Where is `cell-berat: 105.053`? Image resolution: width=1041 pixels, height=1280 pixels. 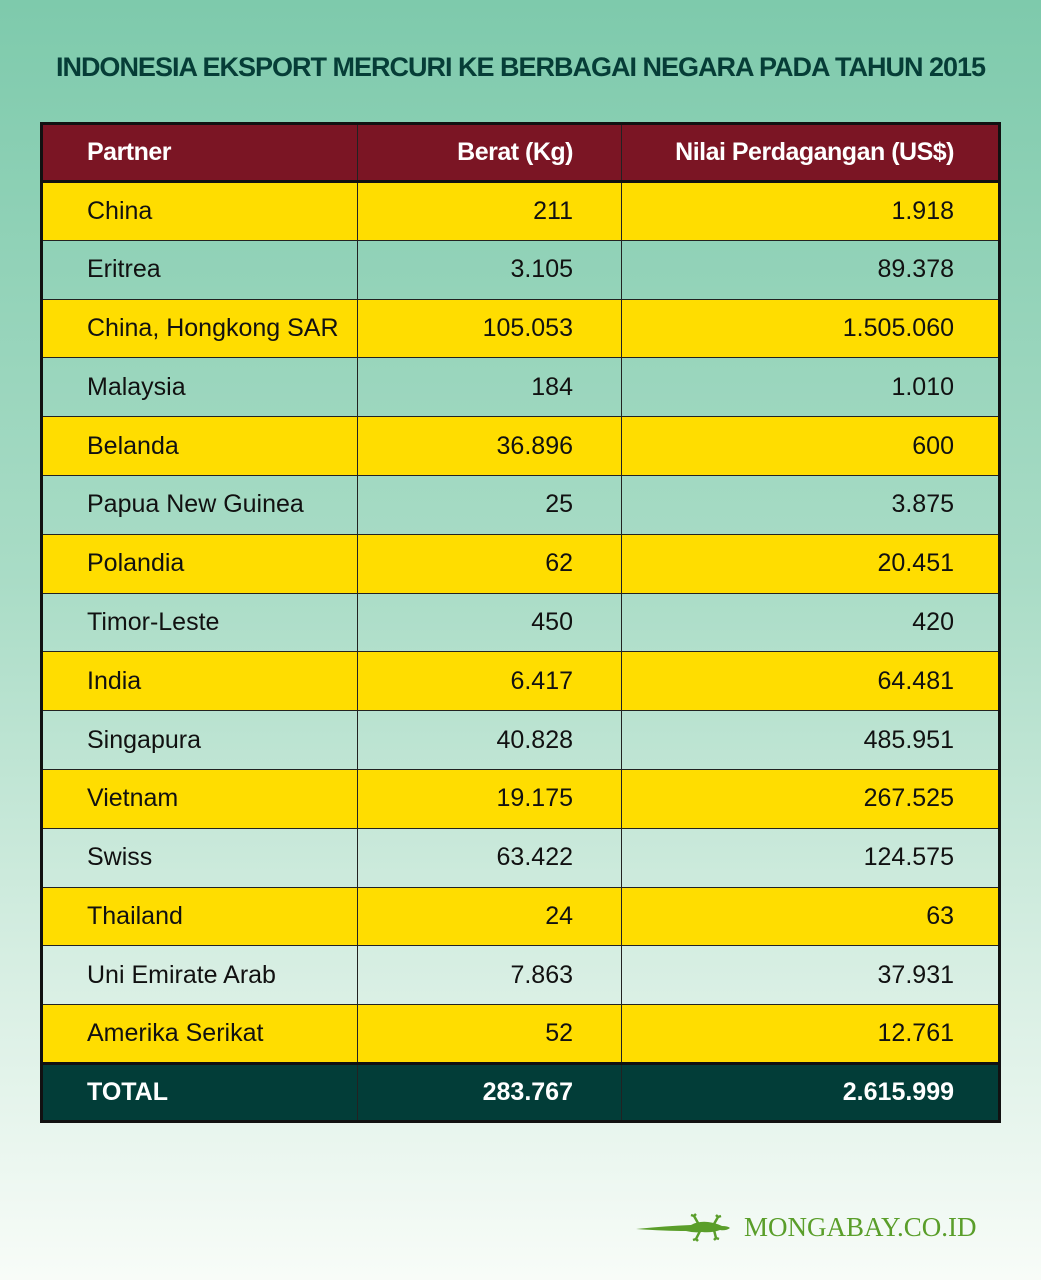
cell-berat: 105.053 is located at coordinates (489, 328).